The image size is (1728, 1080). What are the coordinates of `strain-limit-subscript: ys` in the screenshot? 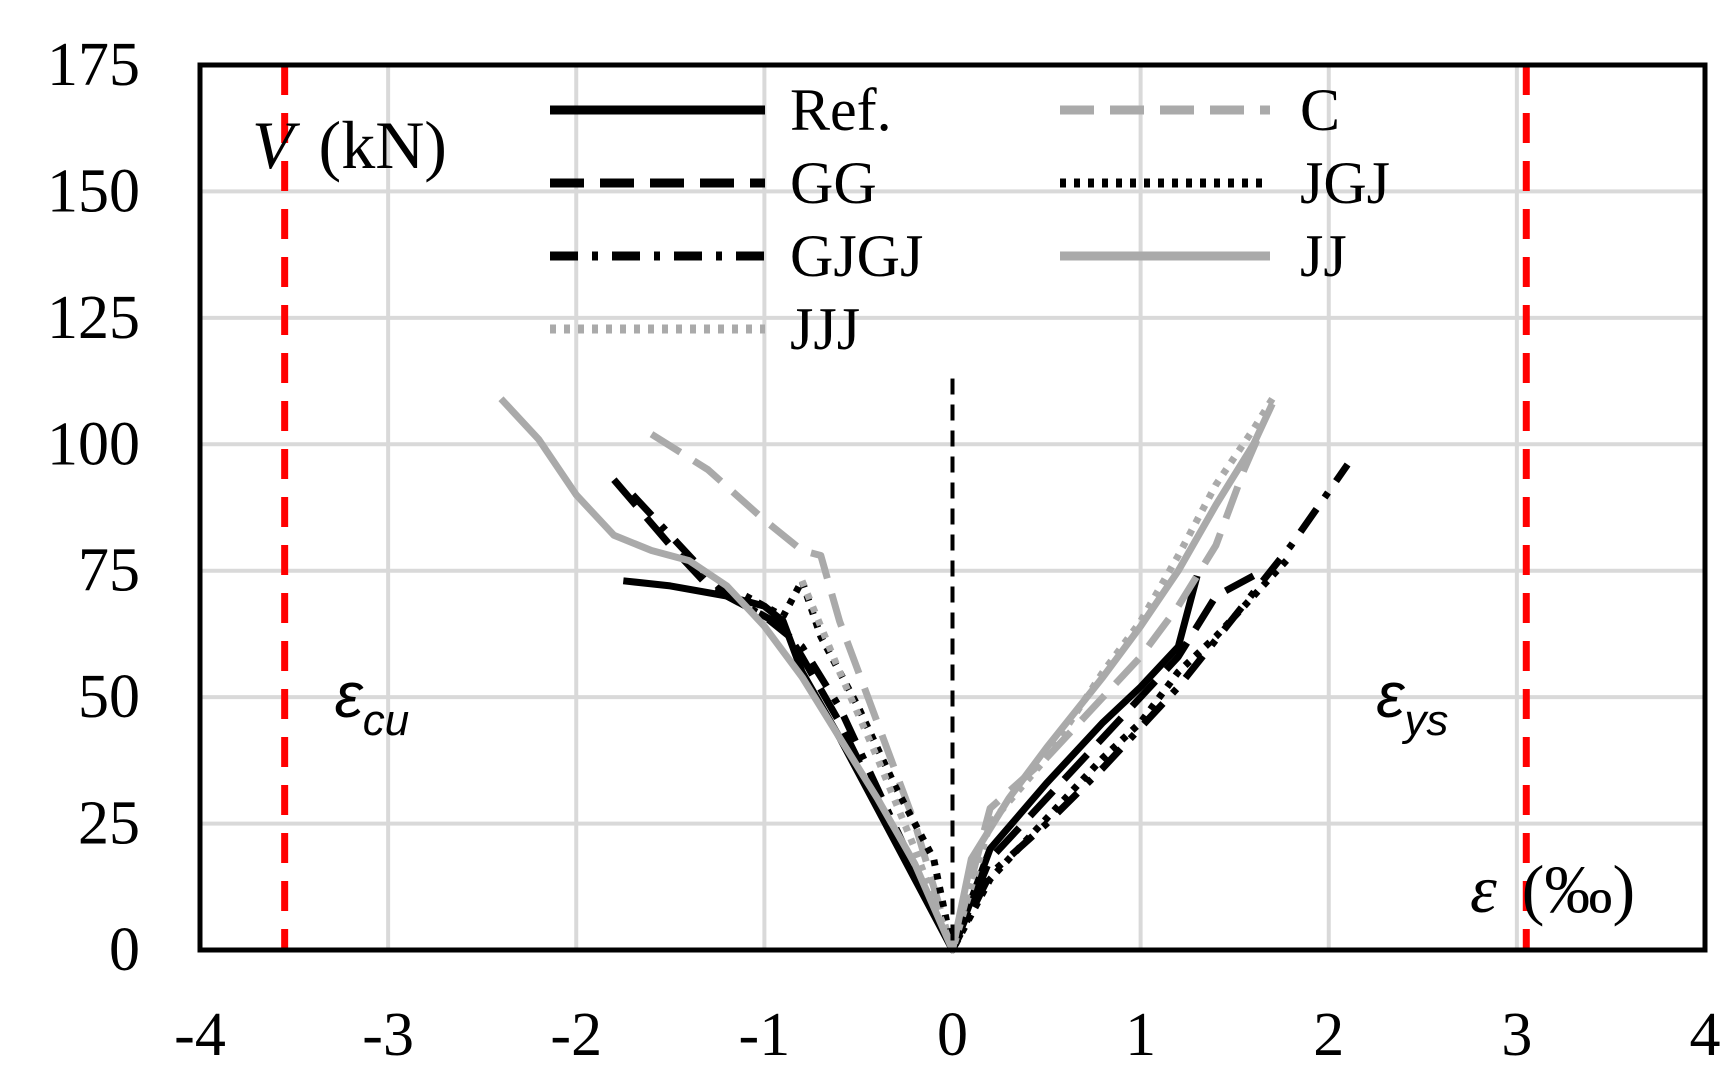 It's located at (1424, 720).